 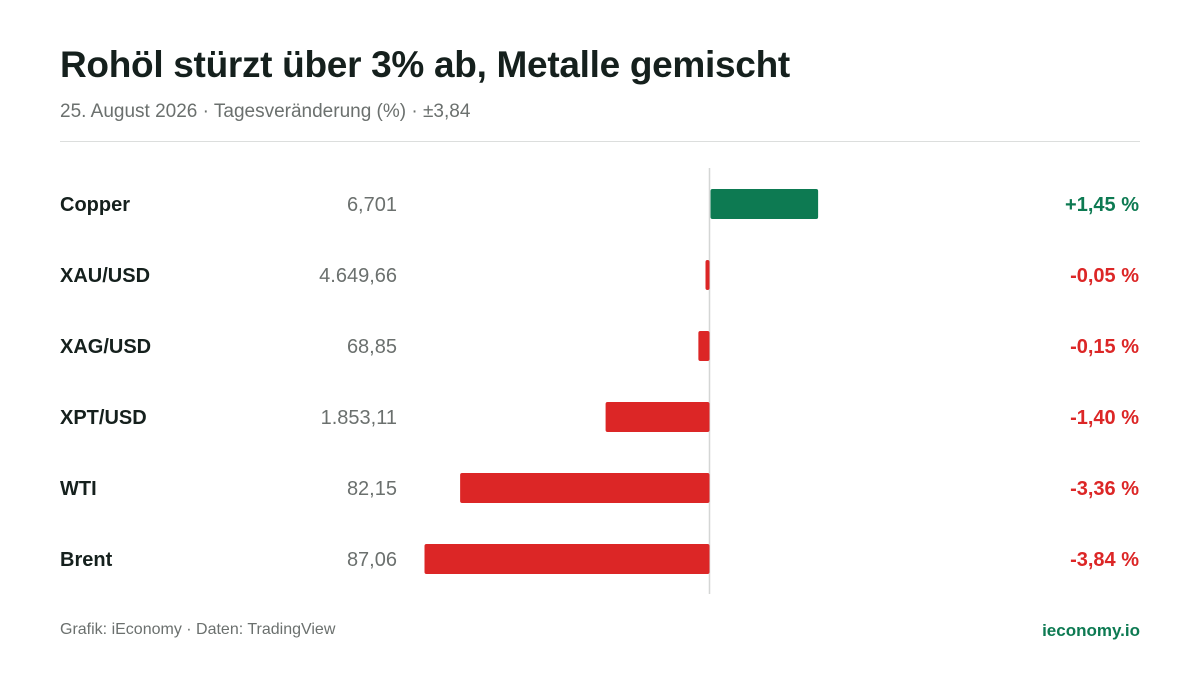 I want to click on change-label: -3,84 %, so click(x=1104, y=560).